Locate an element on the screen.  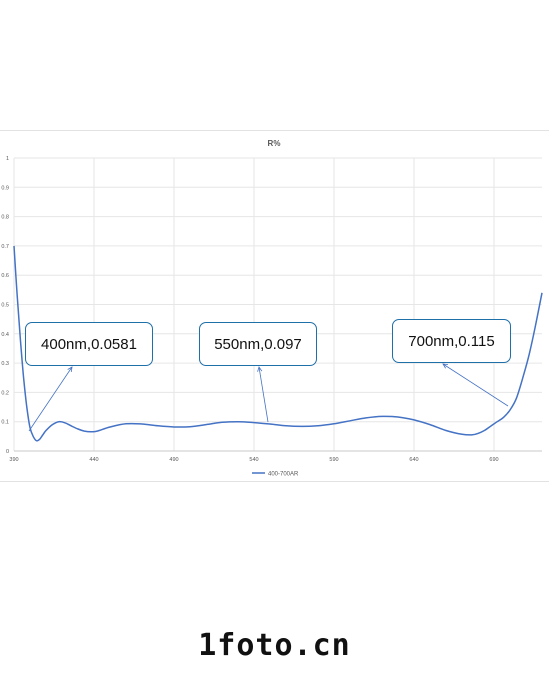
watermark: 1foto.cn is located at coordinates (274, 645).